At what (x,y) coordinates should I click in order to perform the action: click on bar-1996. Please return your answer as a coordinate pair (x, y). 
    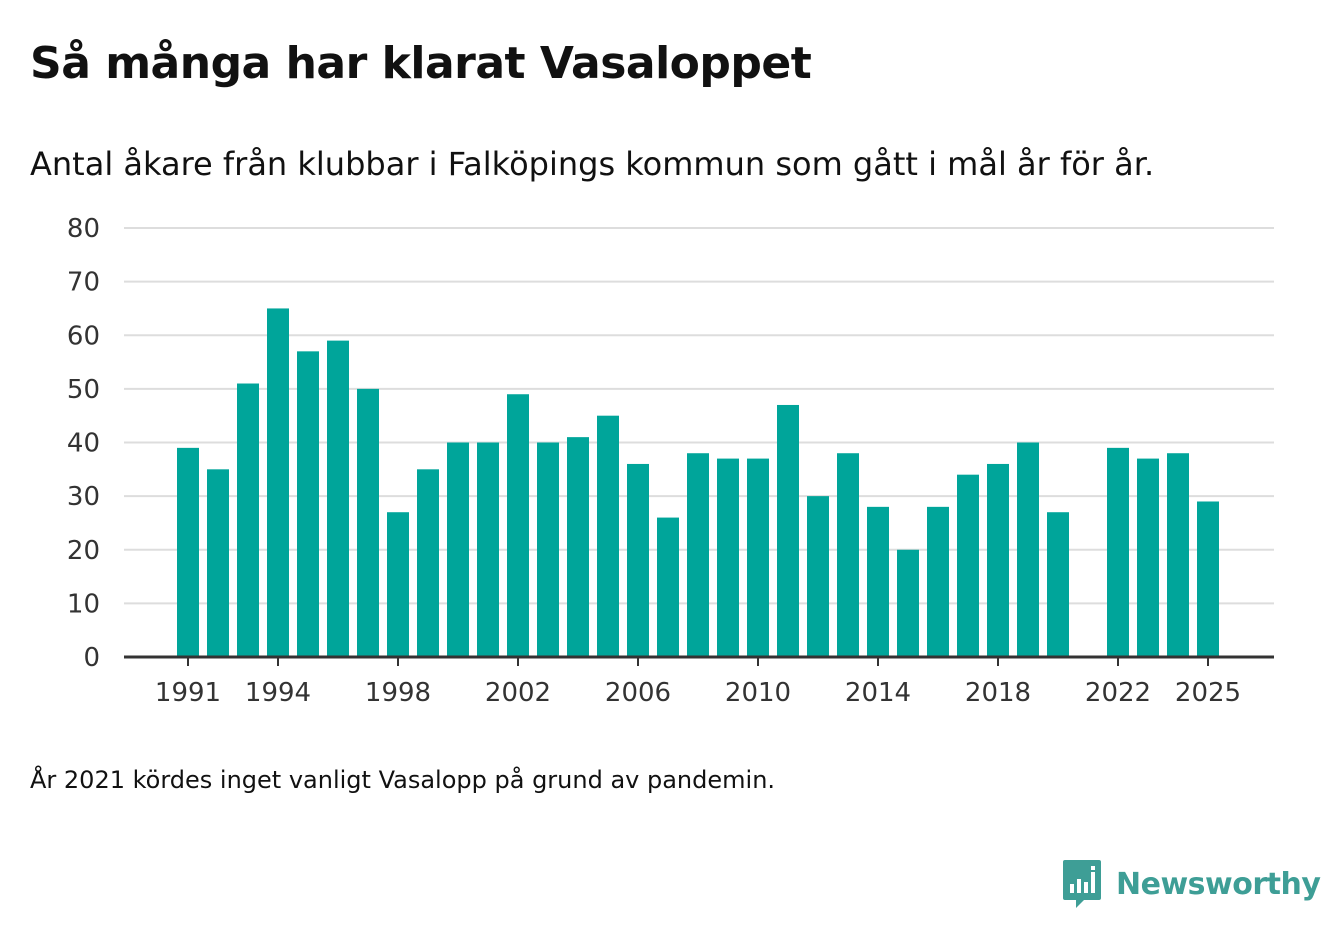
    Looking at the image, I should click on (338, 498).